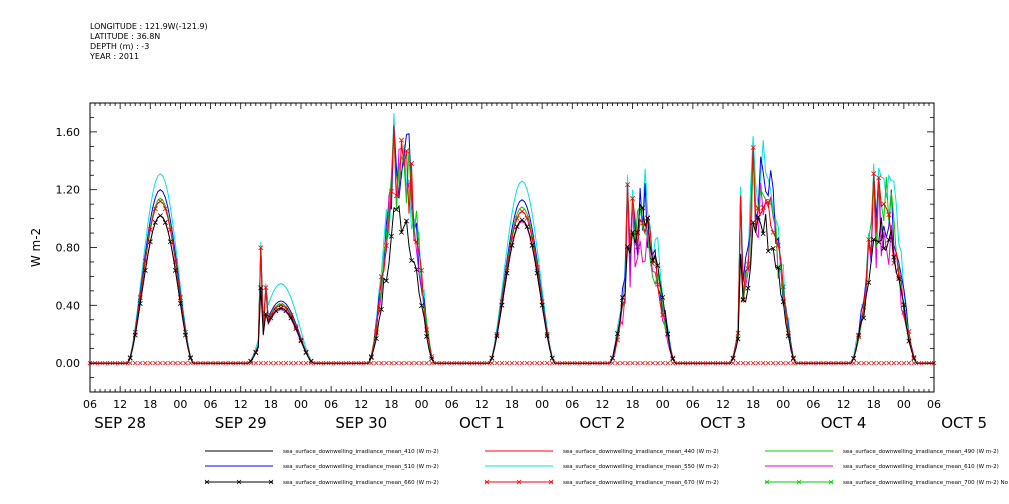 The width and height of the screenshot is (1009, 504). I want to click on date-label: OCT 5, so click(964, 423).